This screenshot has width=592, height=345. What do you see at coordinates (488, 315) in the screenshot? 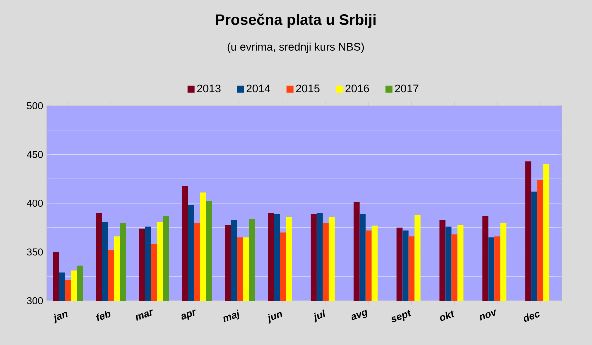
I see `x-tick-label: nov` at bounding box center [488, 315].